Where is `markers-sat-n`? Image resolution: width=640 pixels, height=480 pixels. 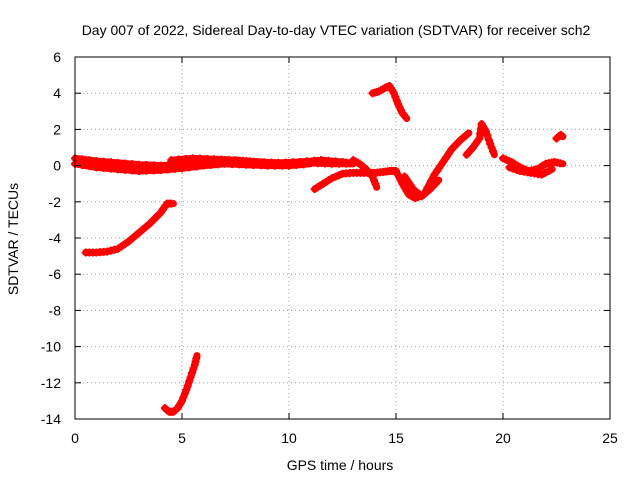
markers-sat-n is located at coordinates (559, 136).